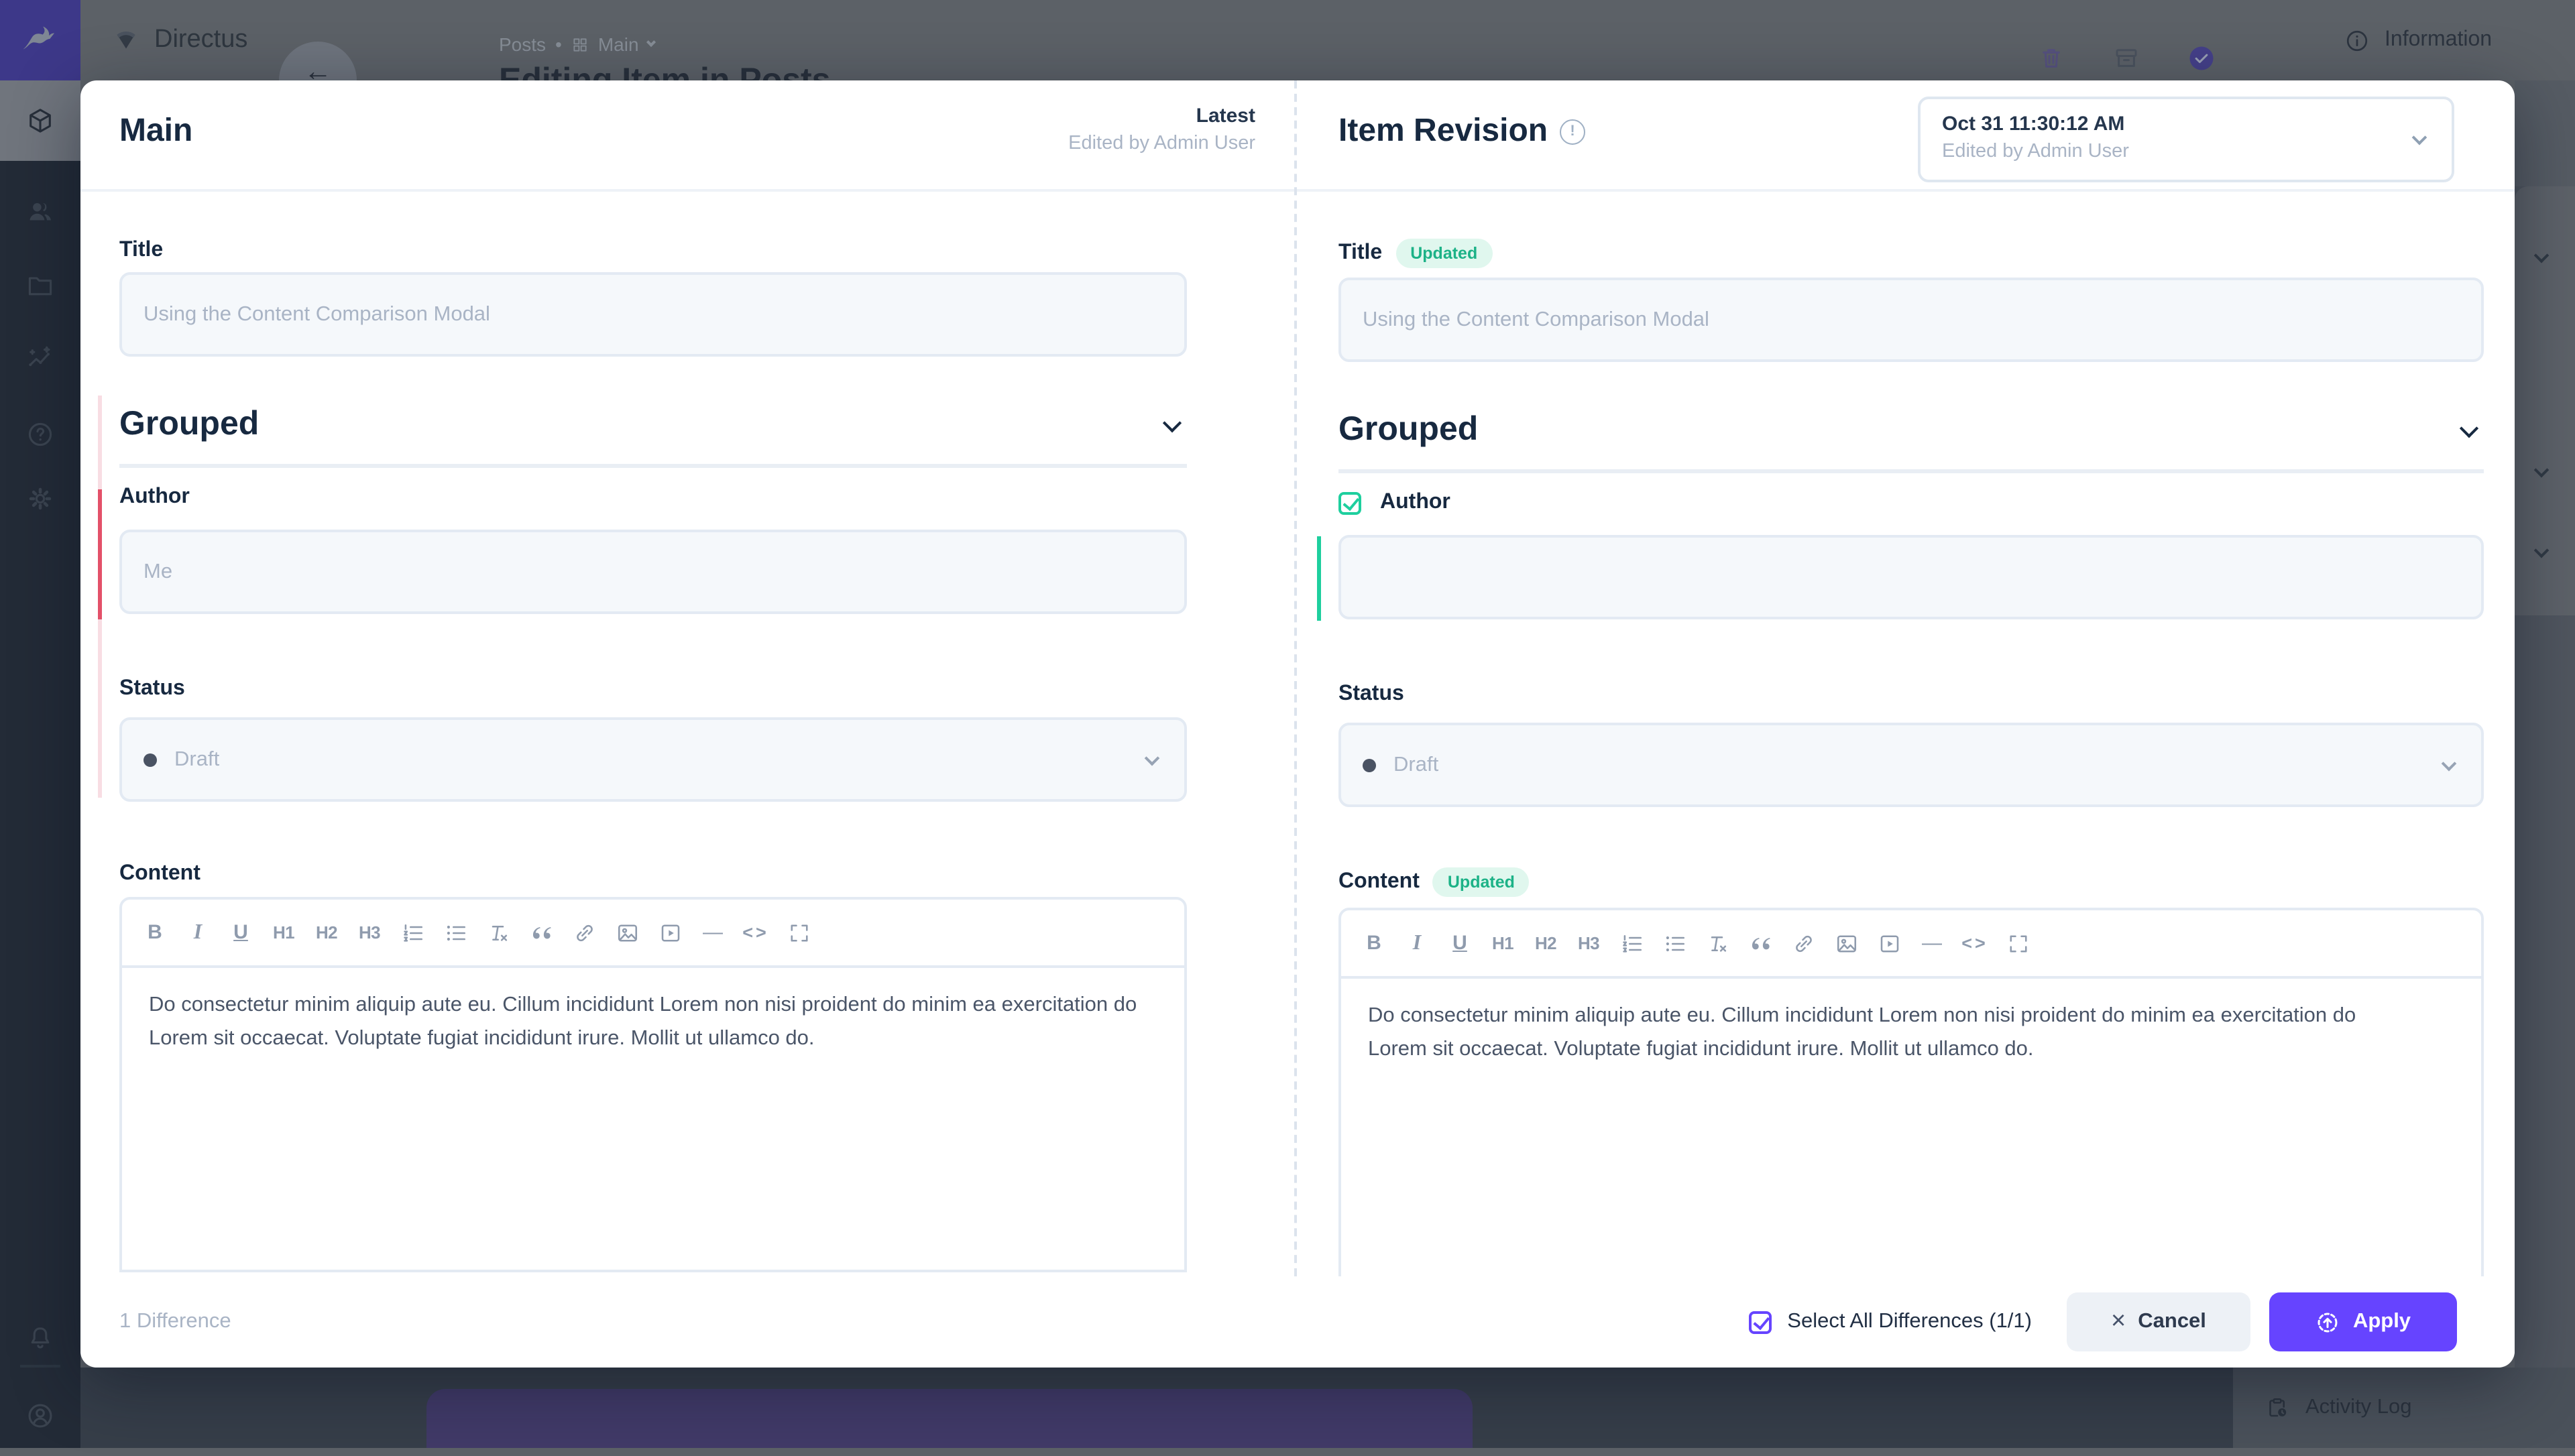 The height and width of the screenshot is (1456, 2575). I want to click on activity-log-section: Activity Log, so click(2404, 1408).